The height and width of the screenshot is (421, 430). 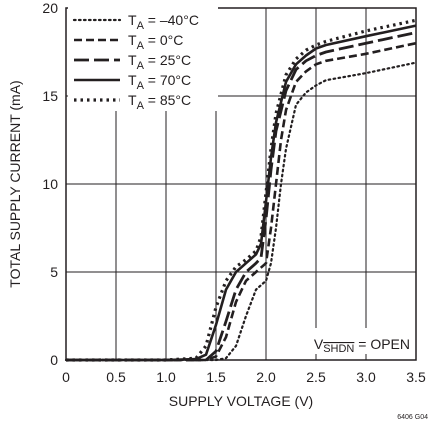 I want to click on legend-label-4: TA = 85°C, so click(x=159, y=102).